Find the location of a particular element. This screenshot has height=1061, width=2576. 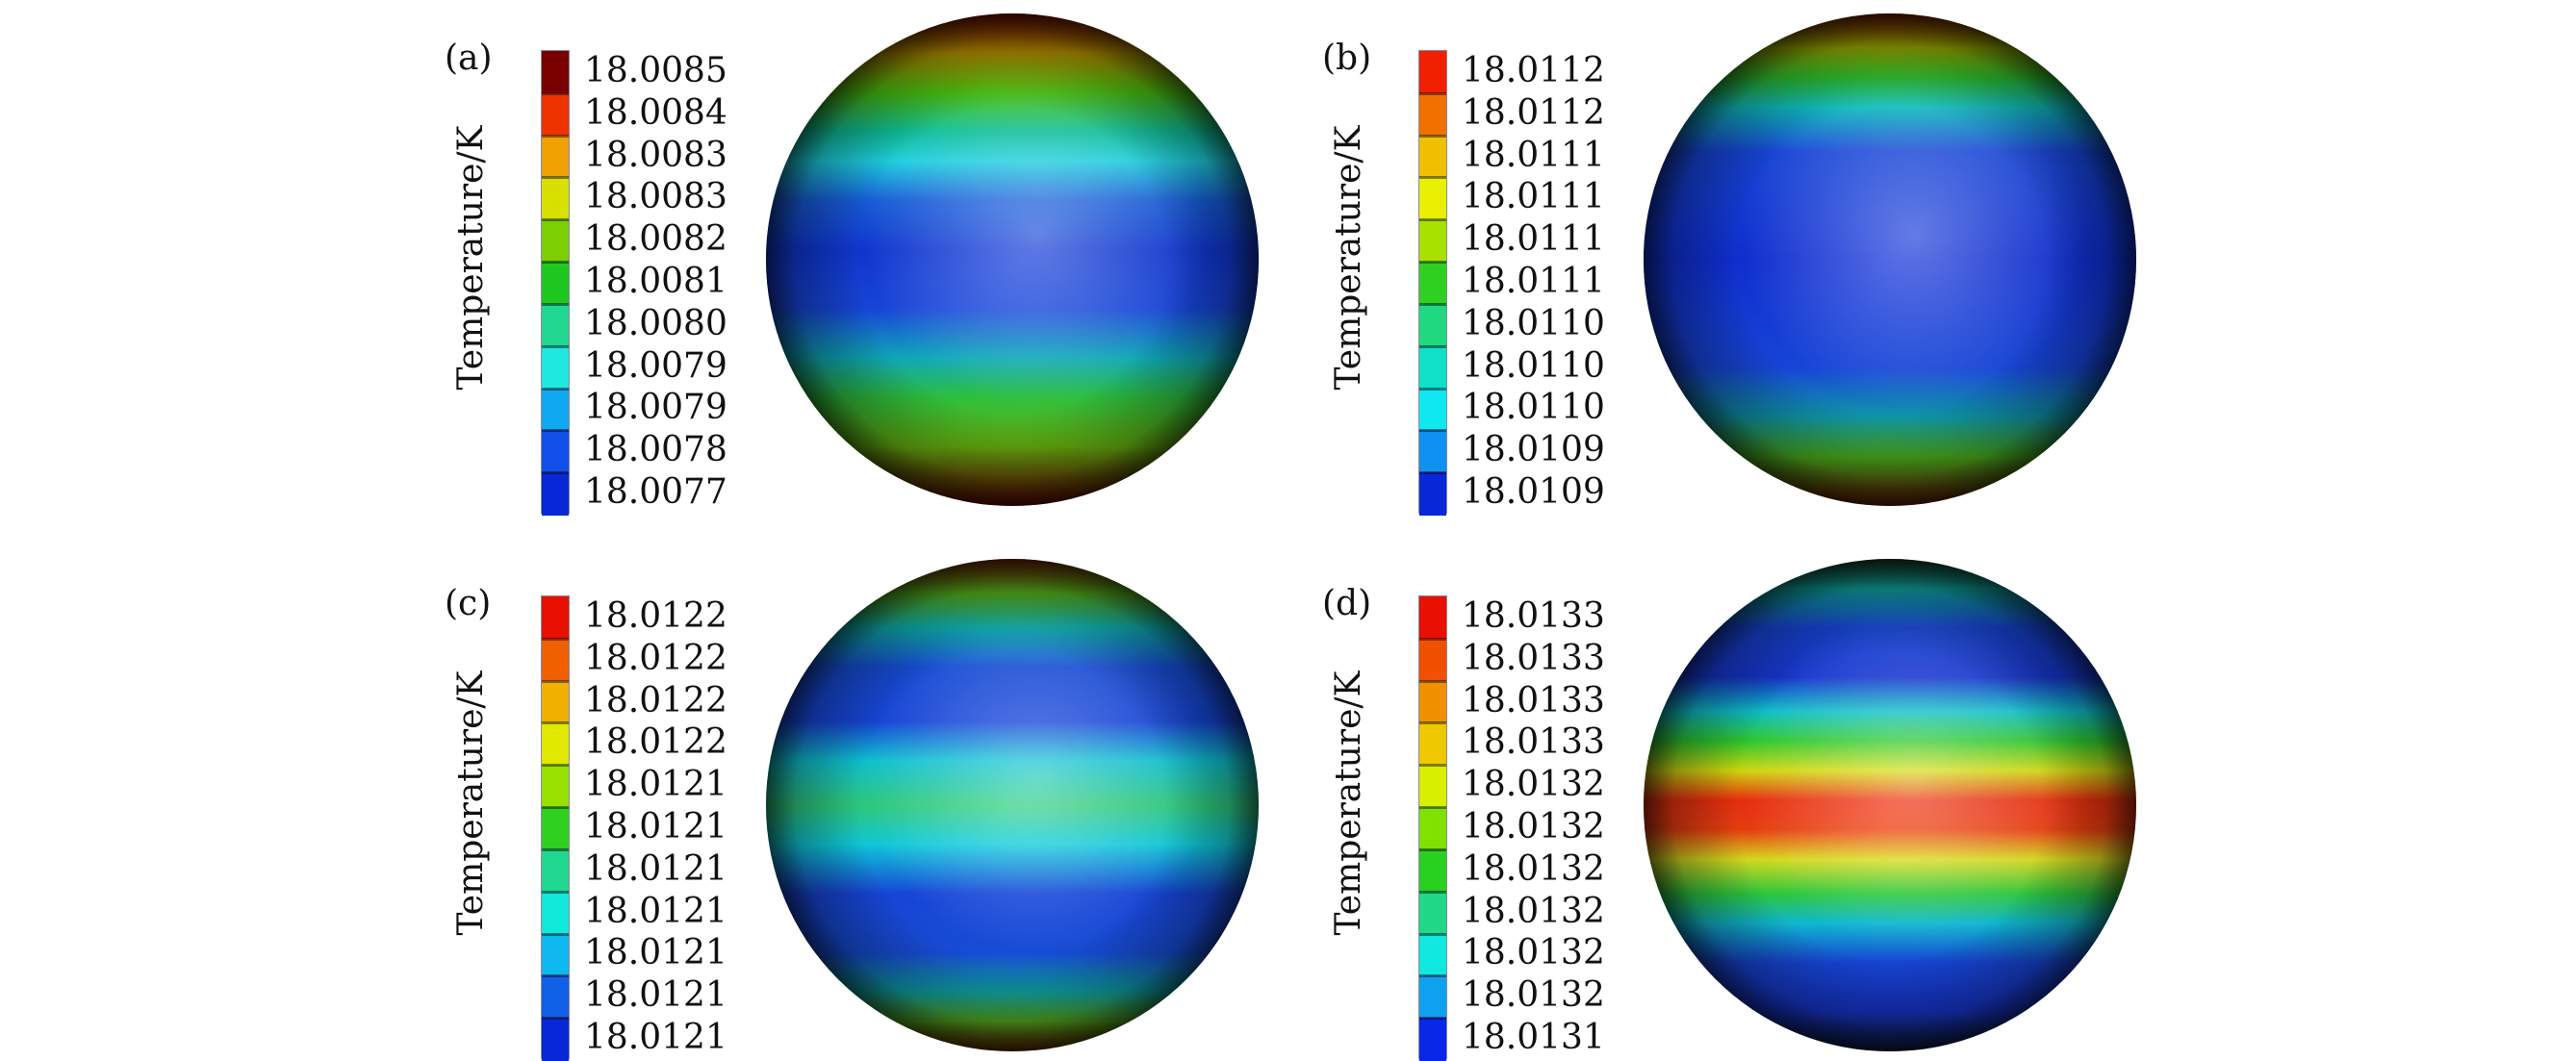

tick-label: 18.0083 is located at coordinates (655, 155).